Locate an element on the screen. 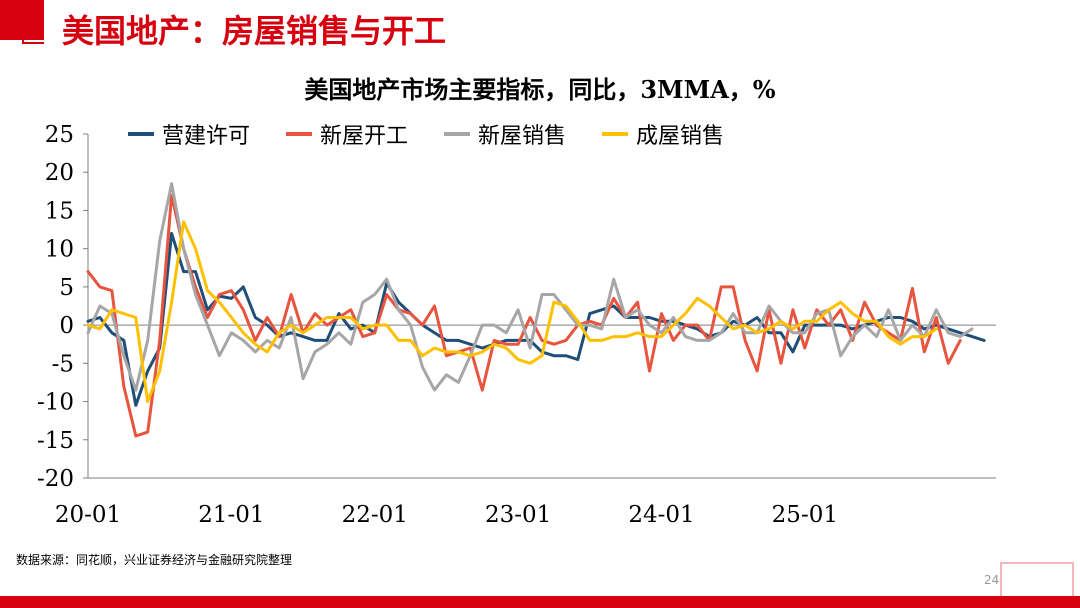 The height and width of the screenshot is (608, 1080). legend-swatch-new-sales is located at coordinates (457, 134).